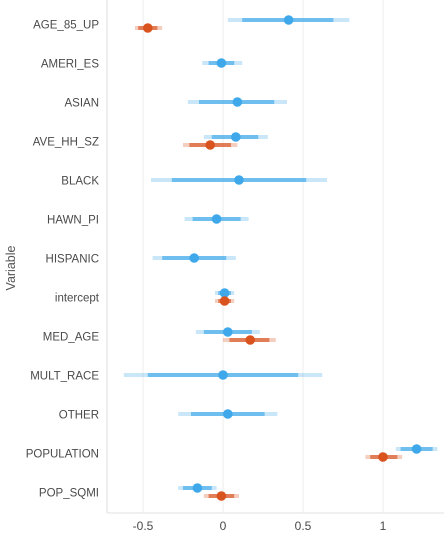 The height and width of the screenshot is (538, 448). What do you see at coordinates (62, 455) in the screenshot?
I see `category-label: POPULATION` at bounding box center [62, 455].